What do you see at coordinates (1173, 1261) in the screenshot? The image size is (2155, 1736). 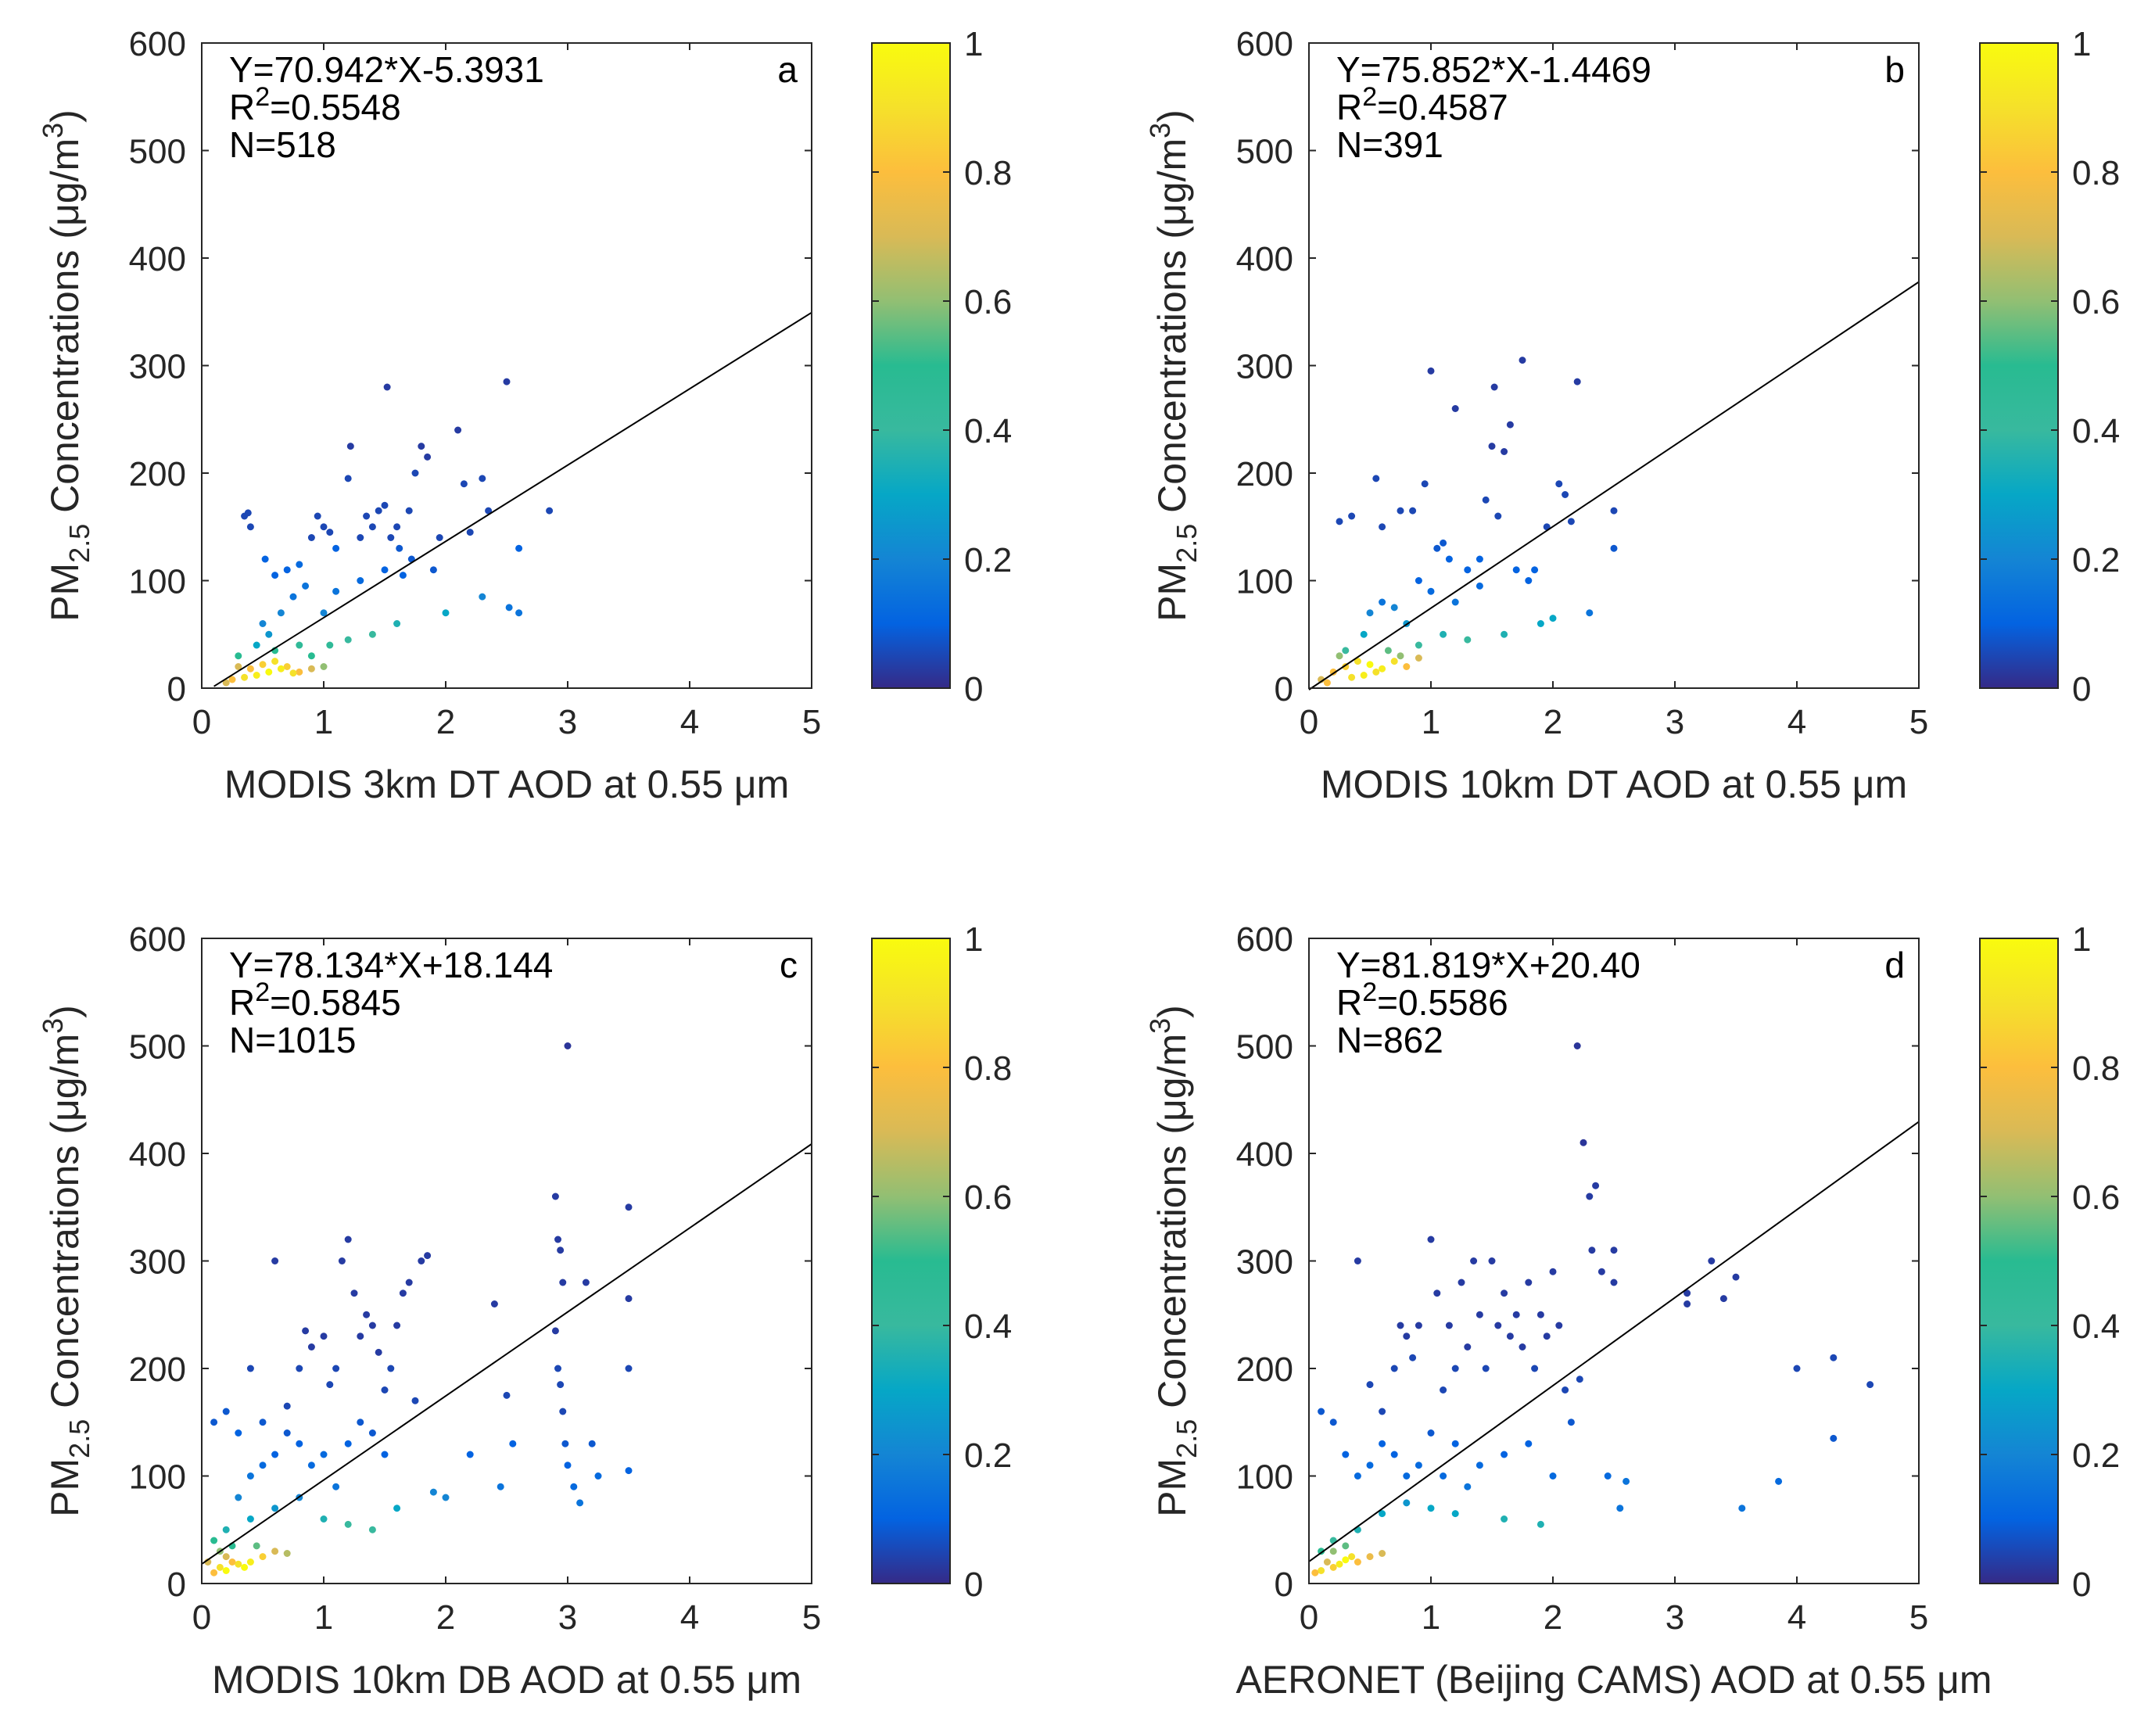 I see `y-axis-label: PM2.5 Concentrations (μg/m3)` at bounding box center [1173, 1261].